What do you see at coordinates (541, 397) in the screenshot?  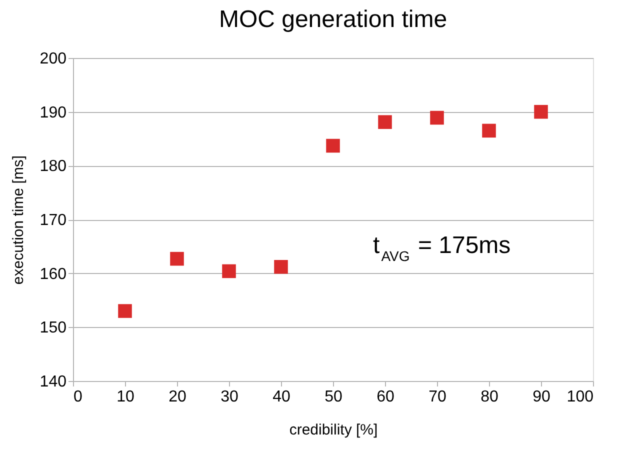 I see `x-tick-label: 90` at bounding box center [541, 397].